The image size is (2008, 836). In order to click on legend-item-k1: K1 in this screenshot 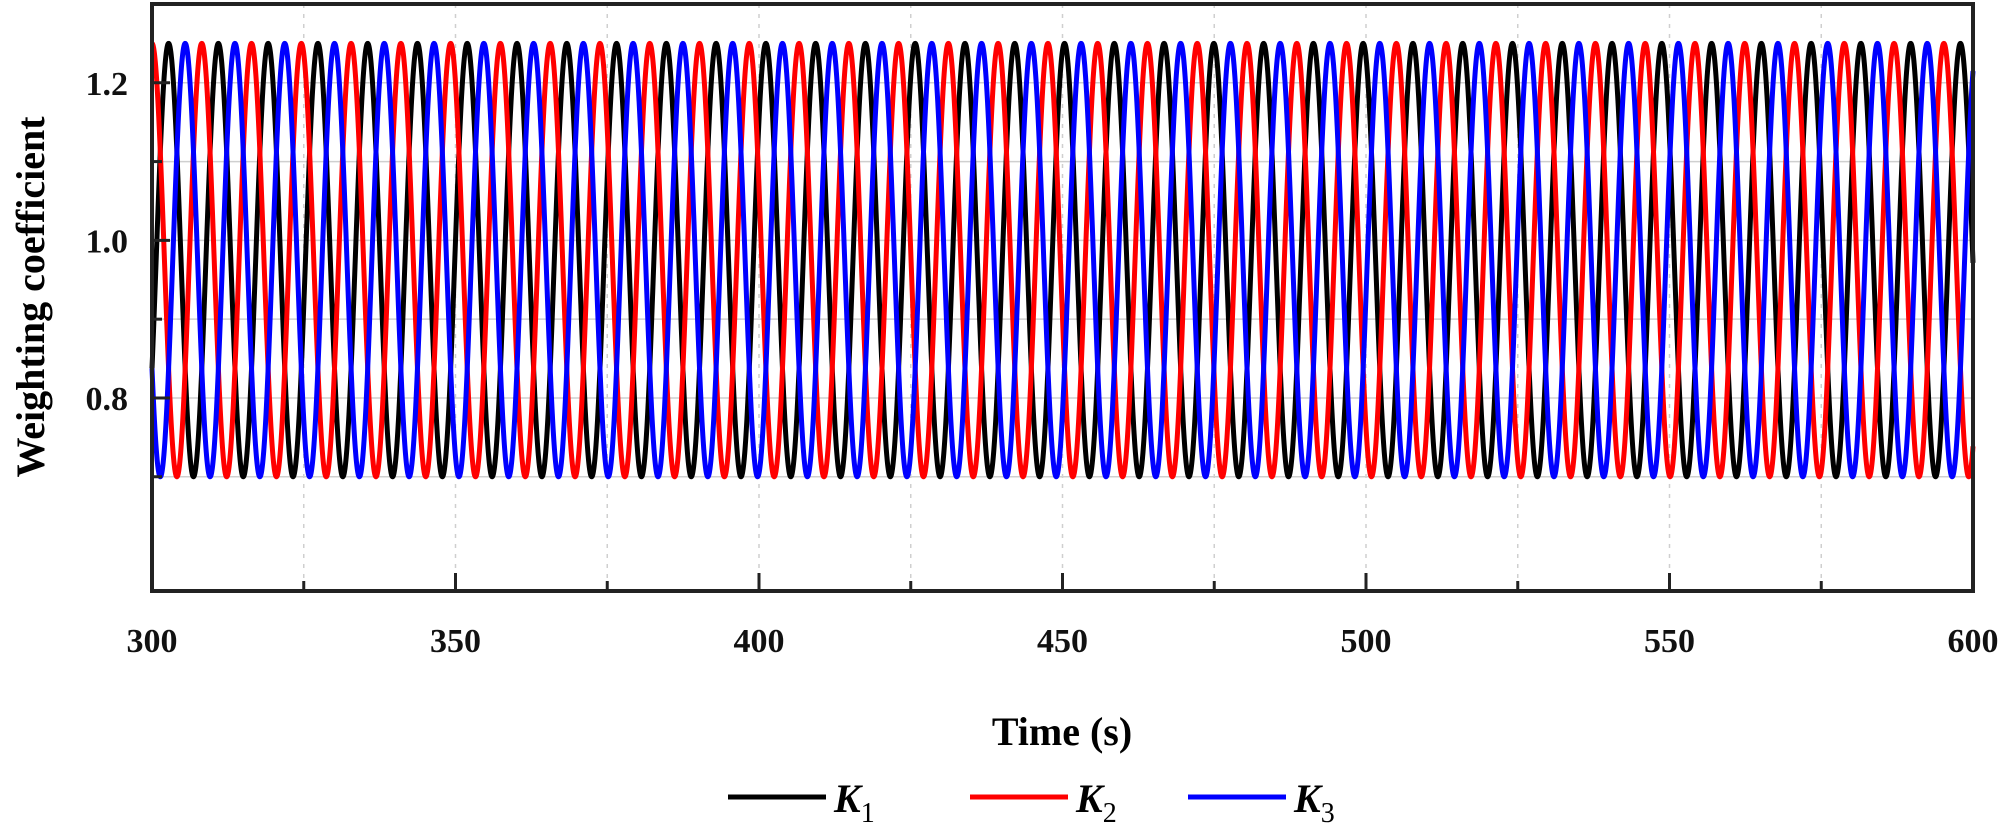, I will do `click(801, 802)`.